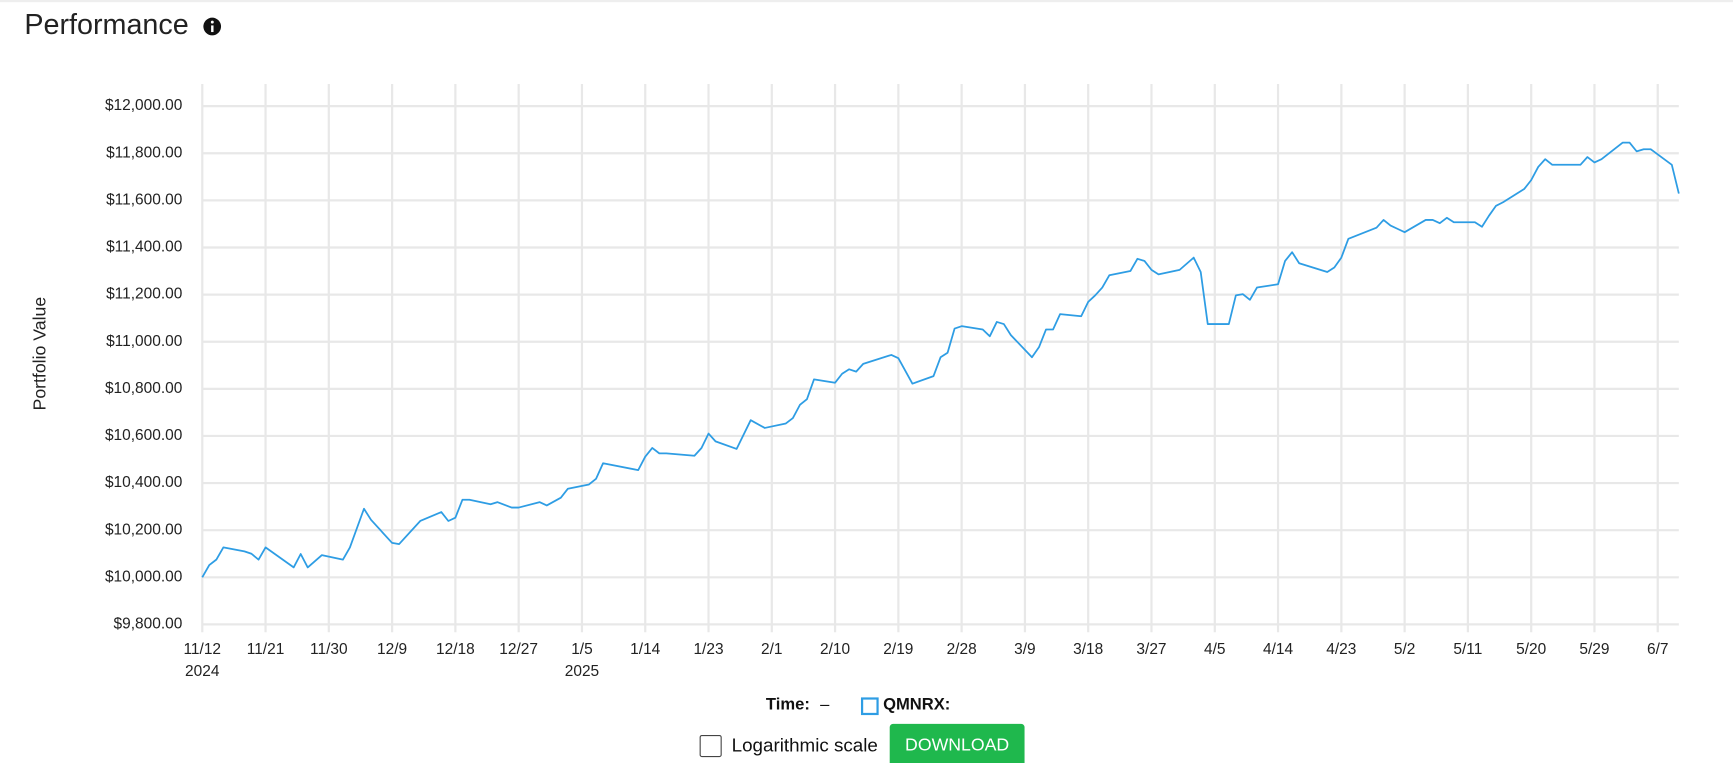 This screenshot has width=1733, height=763. What do you see at coordinates (835, 649) in the screenshot?
I see `x-tick-label: 2/10` at bounding box center [835, 649].